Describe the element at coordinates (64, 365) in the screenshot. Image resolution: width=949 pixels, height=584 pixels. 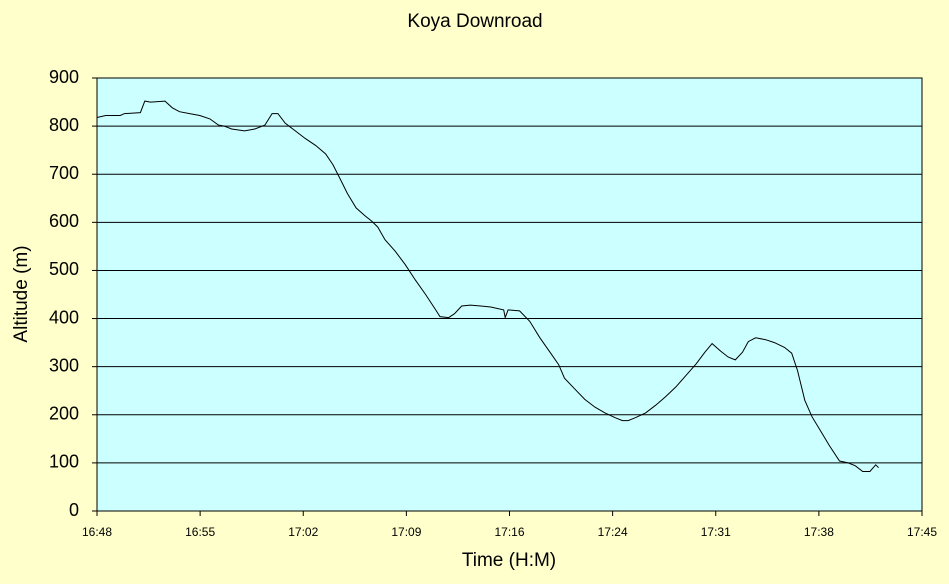
I see `y-tick-label: 300` at that location.